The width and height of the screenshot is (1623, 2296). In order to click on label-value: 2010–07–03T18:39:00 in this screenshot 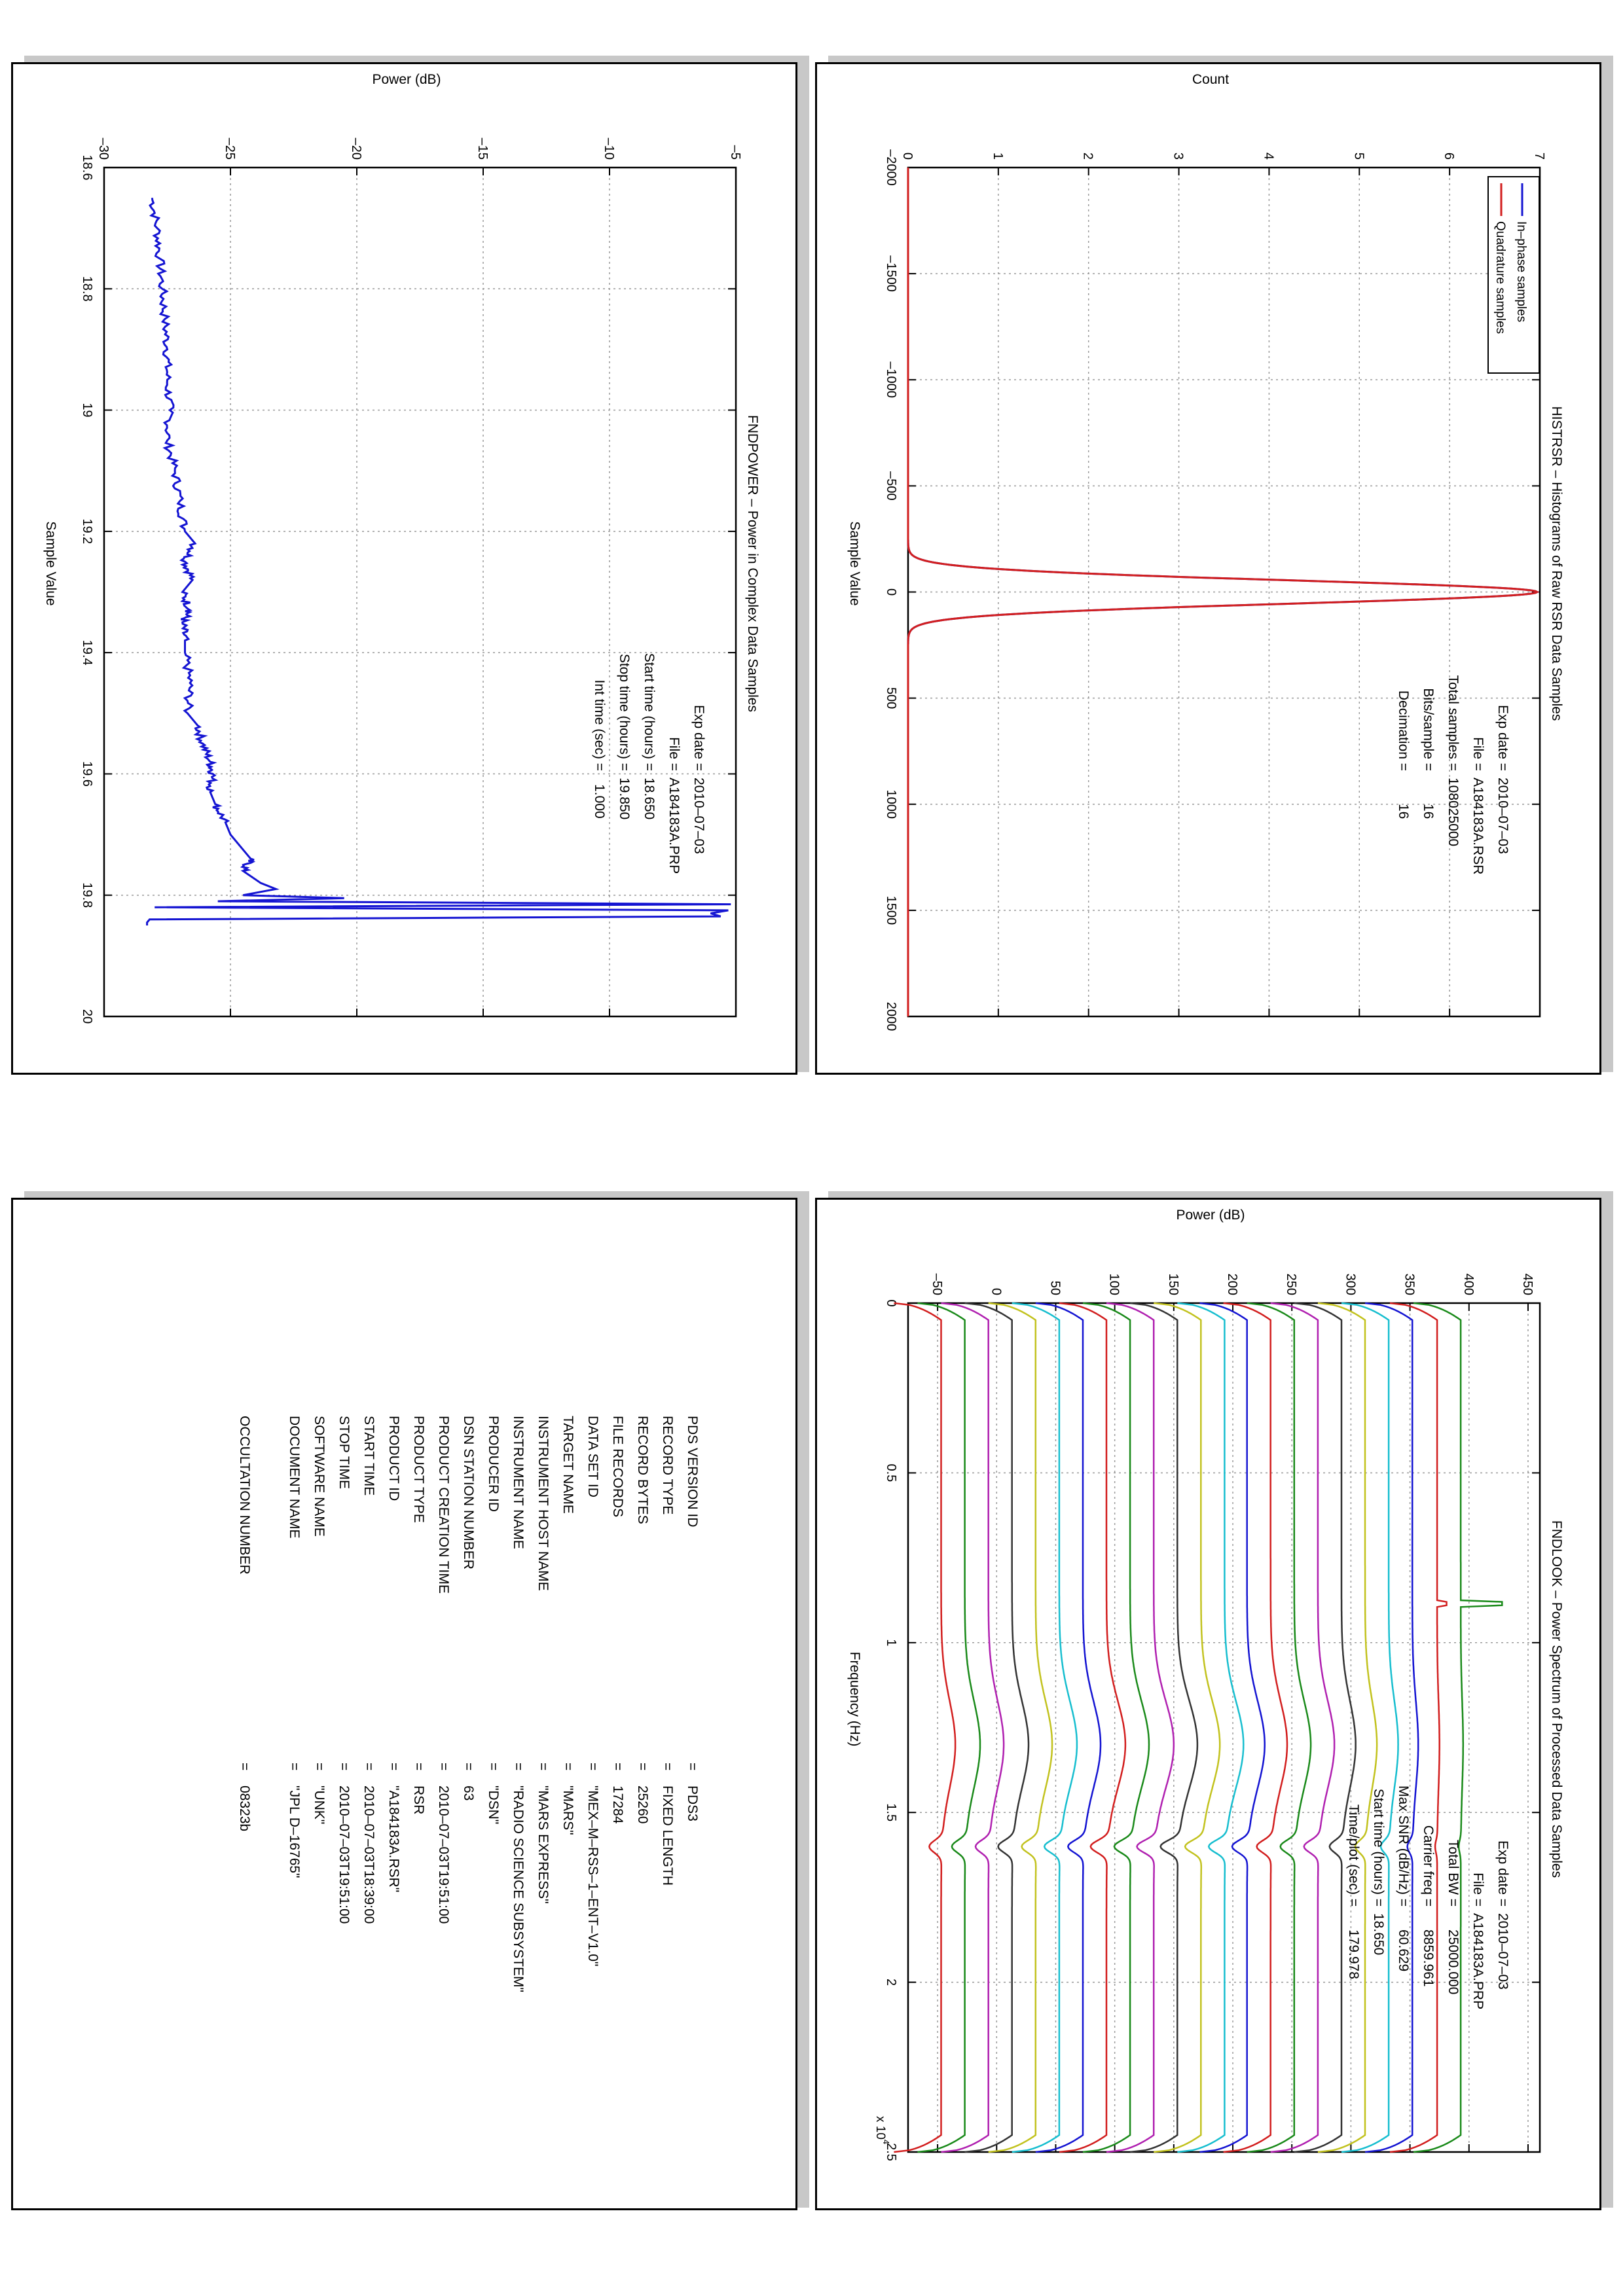, I will do `click(368, 1855)`.